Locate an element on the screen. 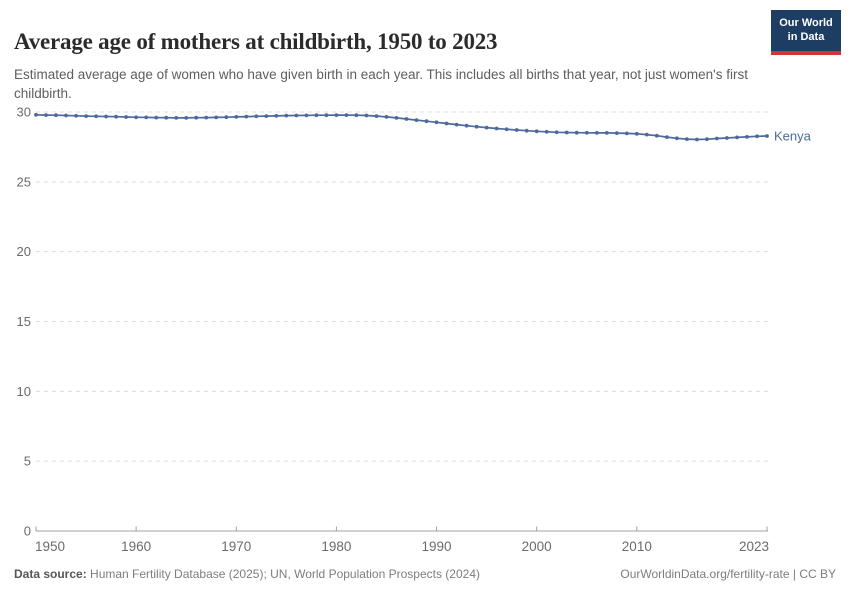 This screenshot has width=850, height=600. series-line-kenya is located at coordinates (401, 127).